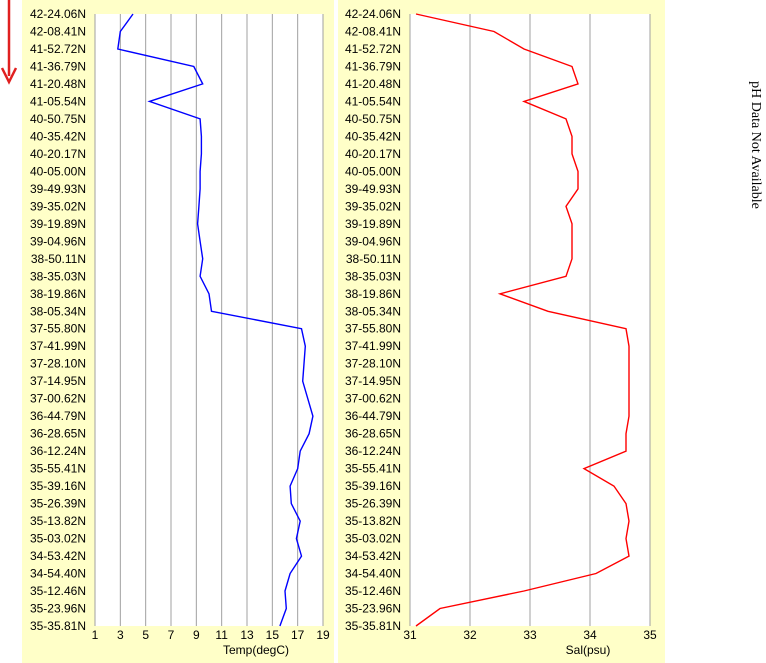  What do you see at coordinates (58, 119) in the screenshot?
I see `temp-y-tick-label: 40-50.75N` at bounding box center [58, 119].